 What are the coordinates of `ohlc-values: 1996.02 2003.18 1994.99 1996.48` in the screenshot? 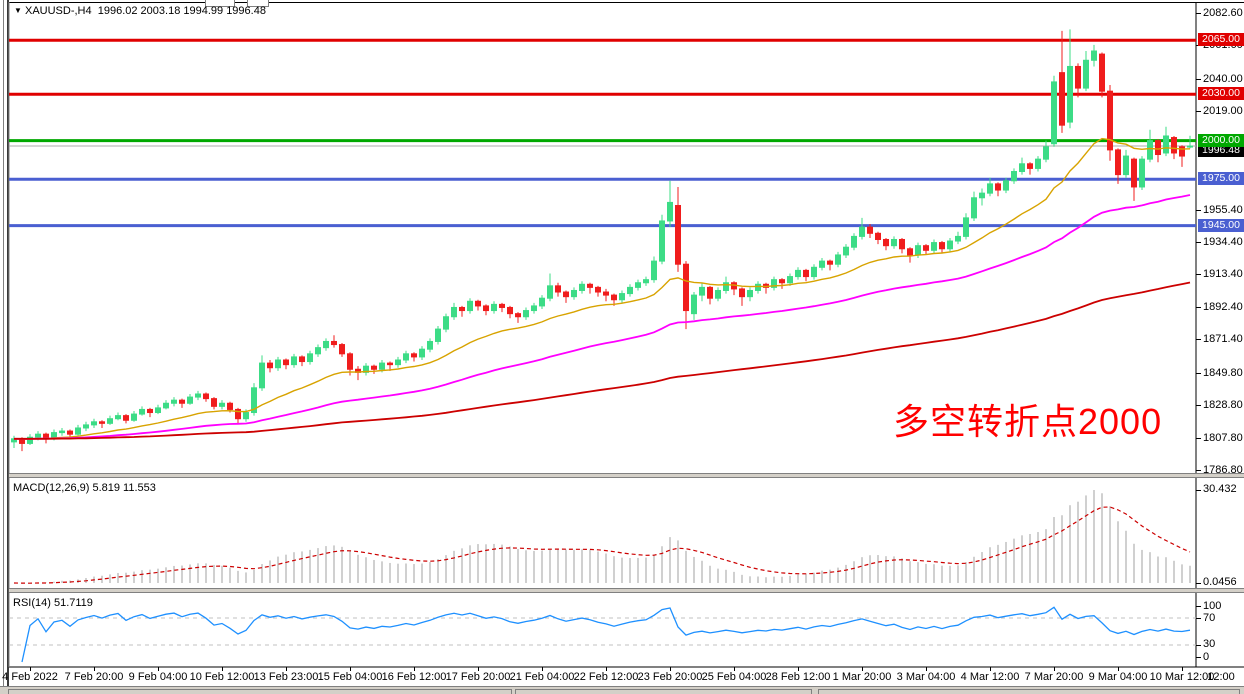 It's located at (181, 11).